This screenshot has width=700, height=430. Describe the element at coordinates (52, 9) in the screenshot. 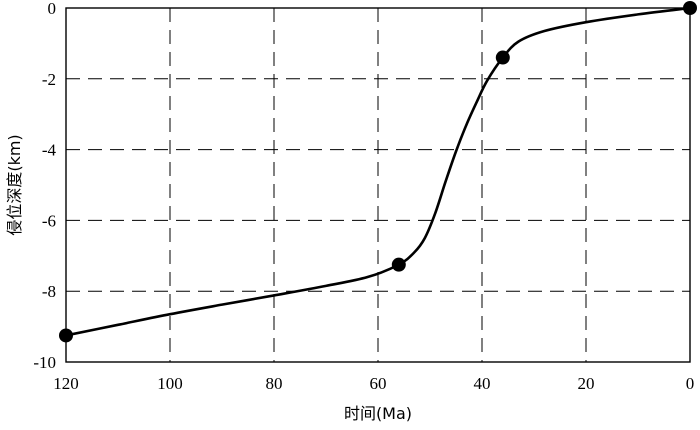

I see `y-tick-label: 0` at that location.